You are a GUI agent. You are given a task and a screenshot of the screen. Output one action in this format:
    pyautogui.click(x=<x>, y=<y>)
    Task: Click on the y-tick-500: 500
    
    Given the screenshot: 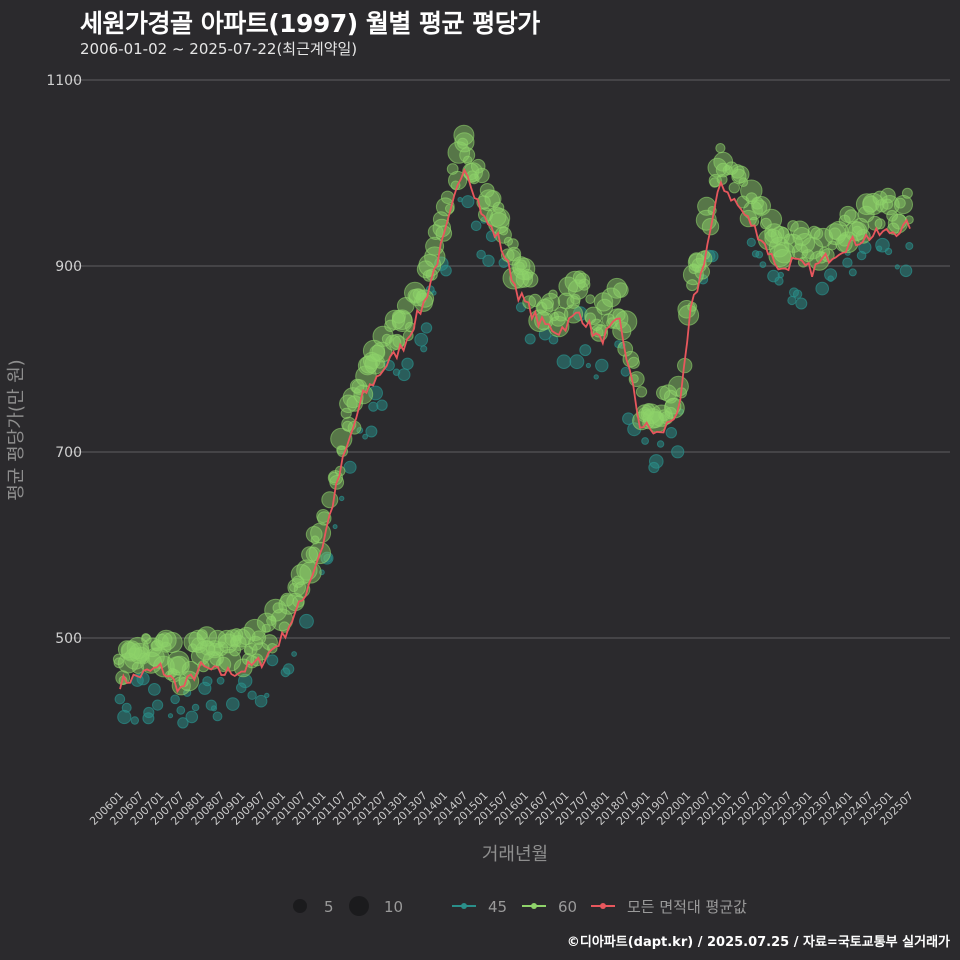 What is the action you would take?
    pyautogui.click(x=68, y=639)
    